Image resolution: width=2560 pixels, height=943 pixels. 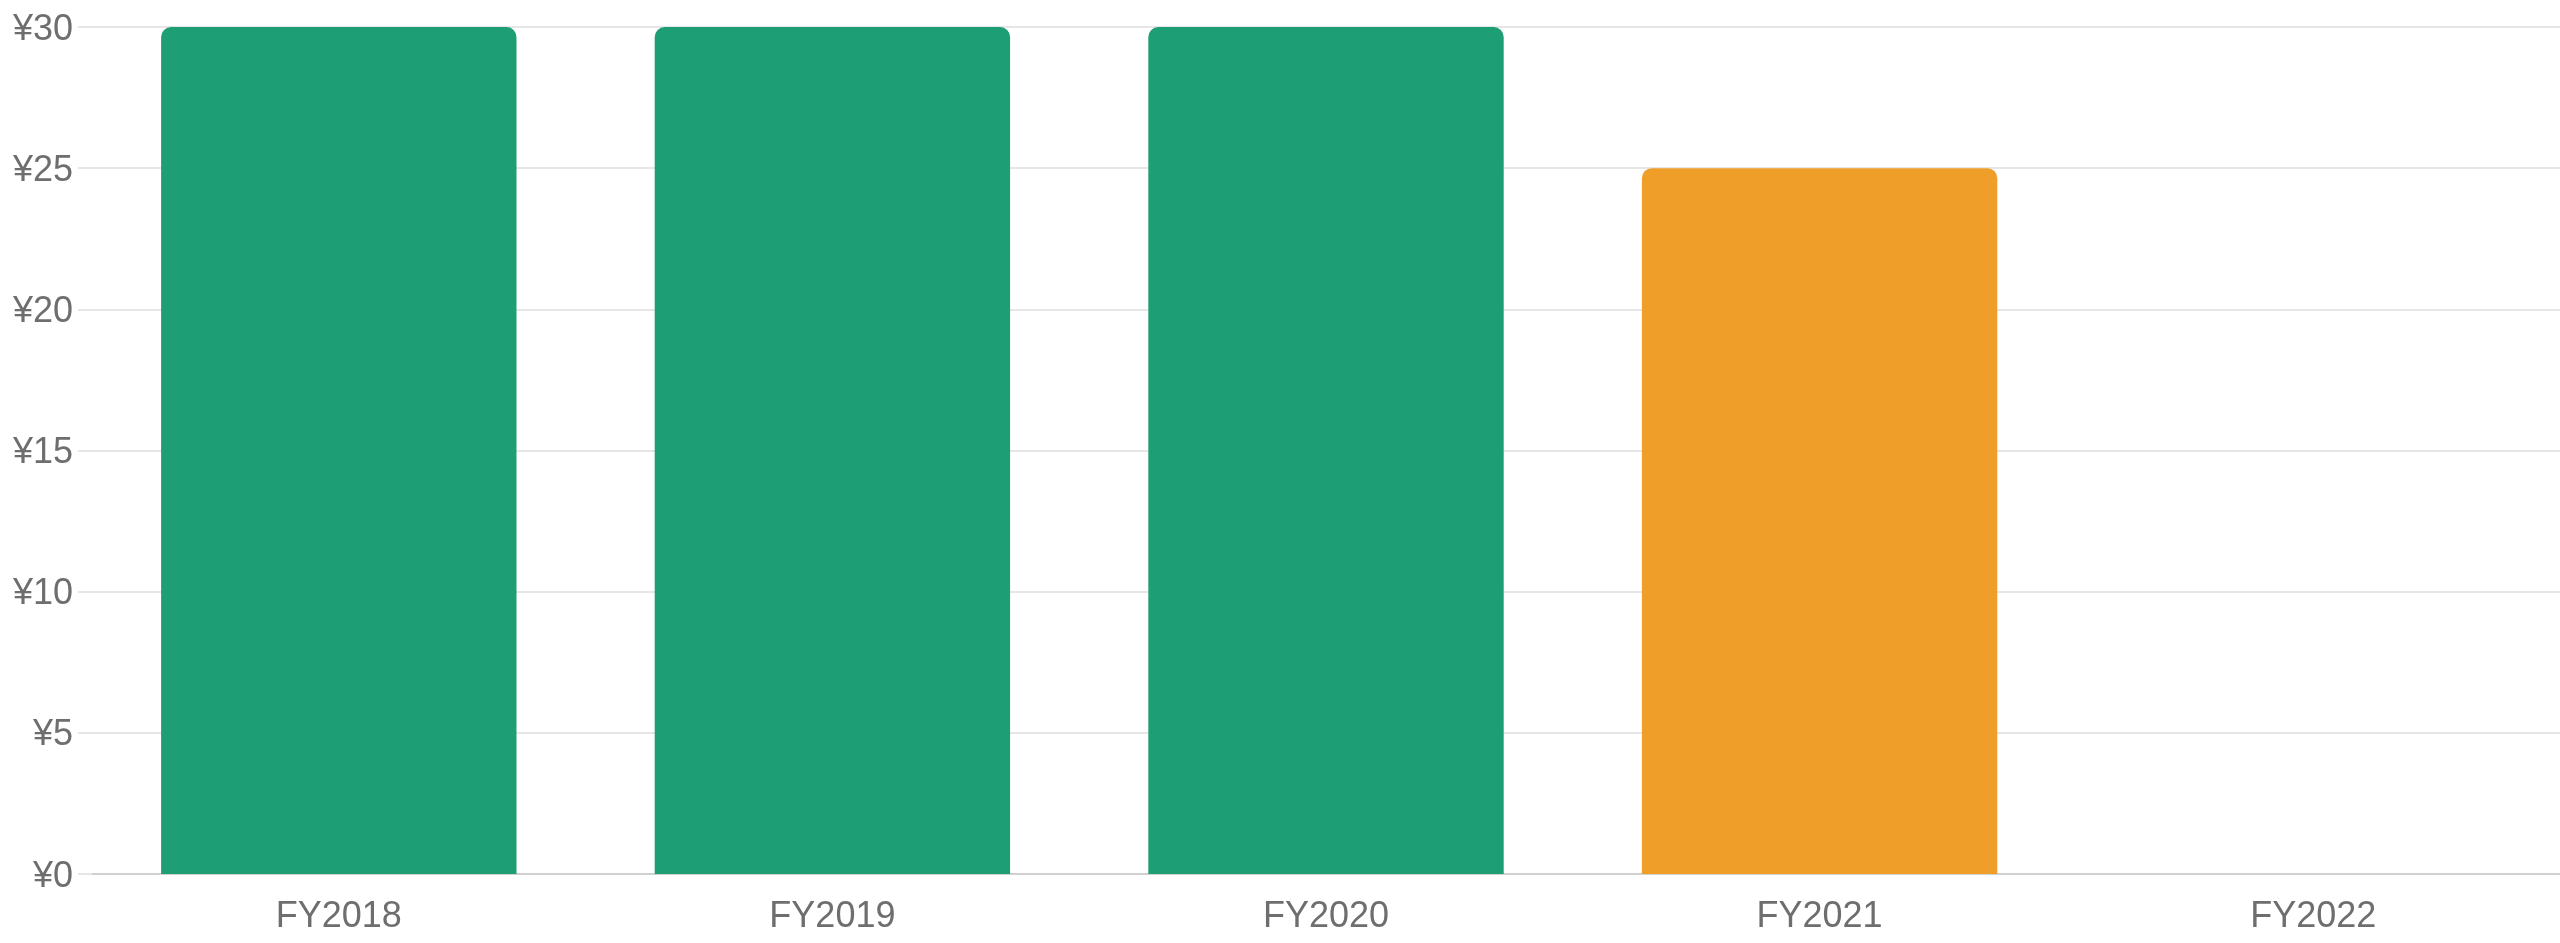 What do you see at coordinates (42, 168) in the screenshot?
I see `y-tick-label: ¥25` at bounding box center [42, 168].